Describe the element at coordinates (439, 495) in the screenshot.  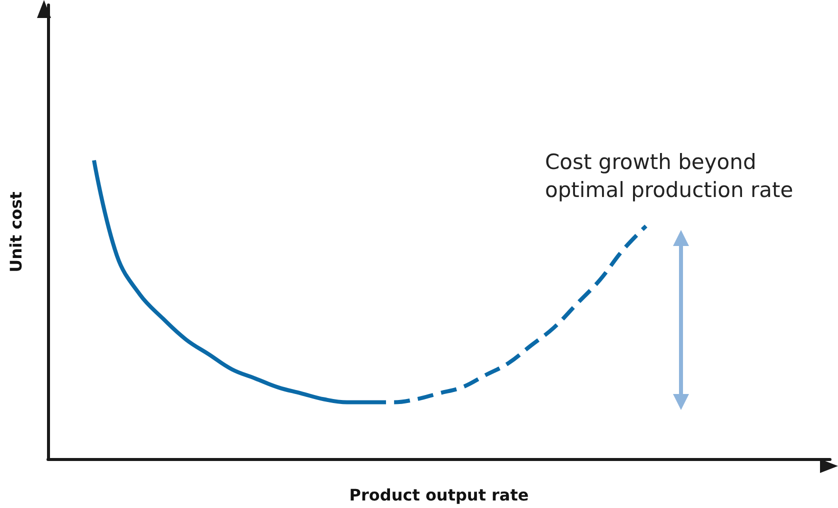
I see `x-axis-title: Product output rate` at that location.